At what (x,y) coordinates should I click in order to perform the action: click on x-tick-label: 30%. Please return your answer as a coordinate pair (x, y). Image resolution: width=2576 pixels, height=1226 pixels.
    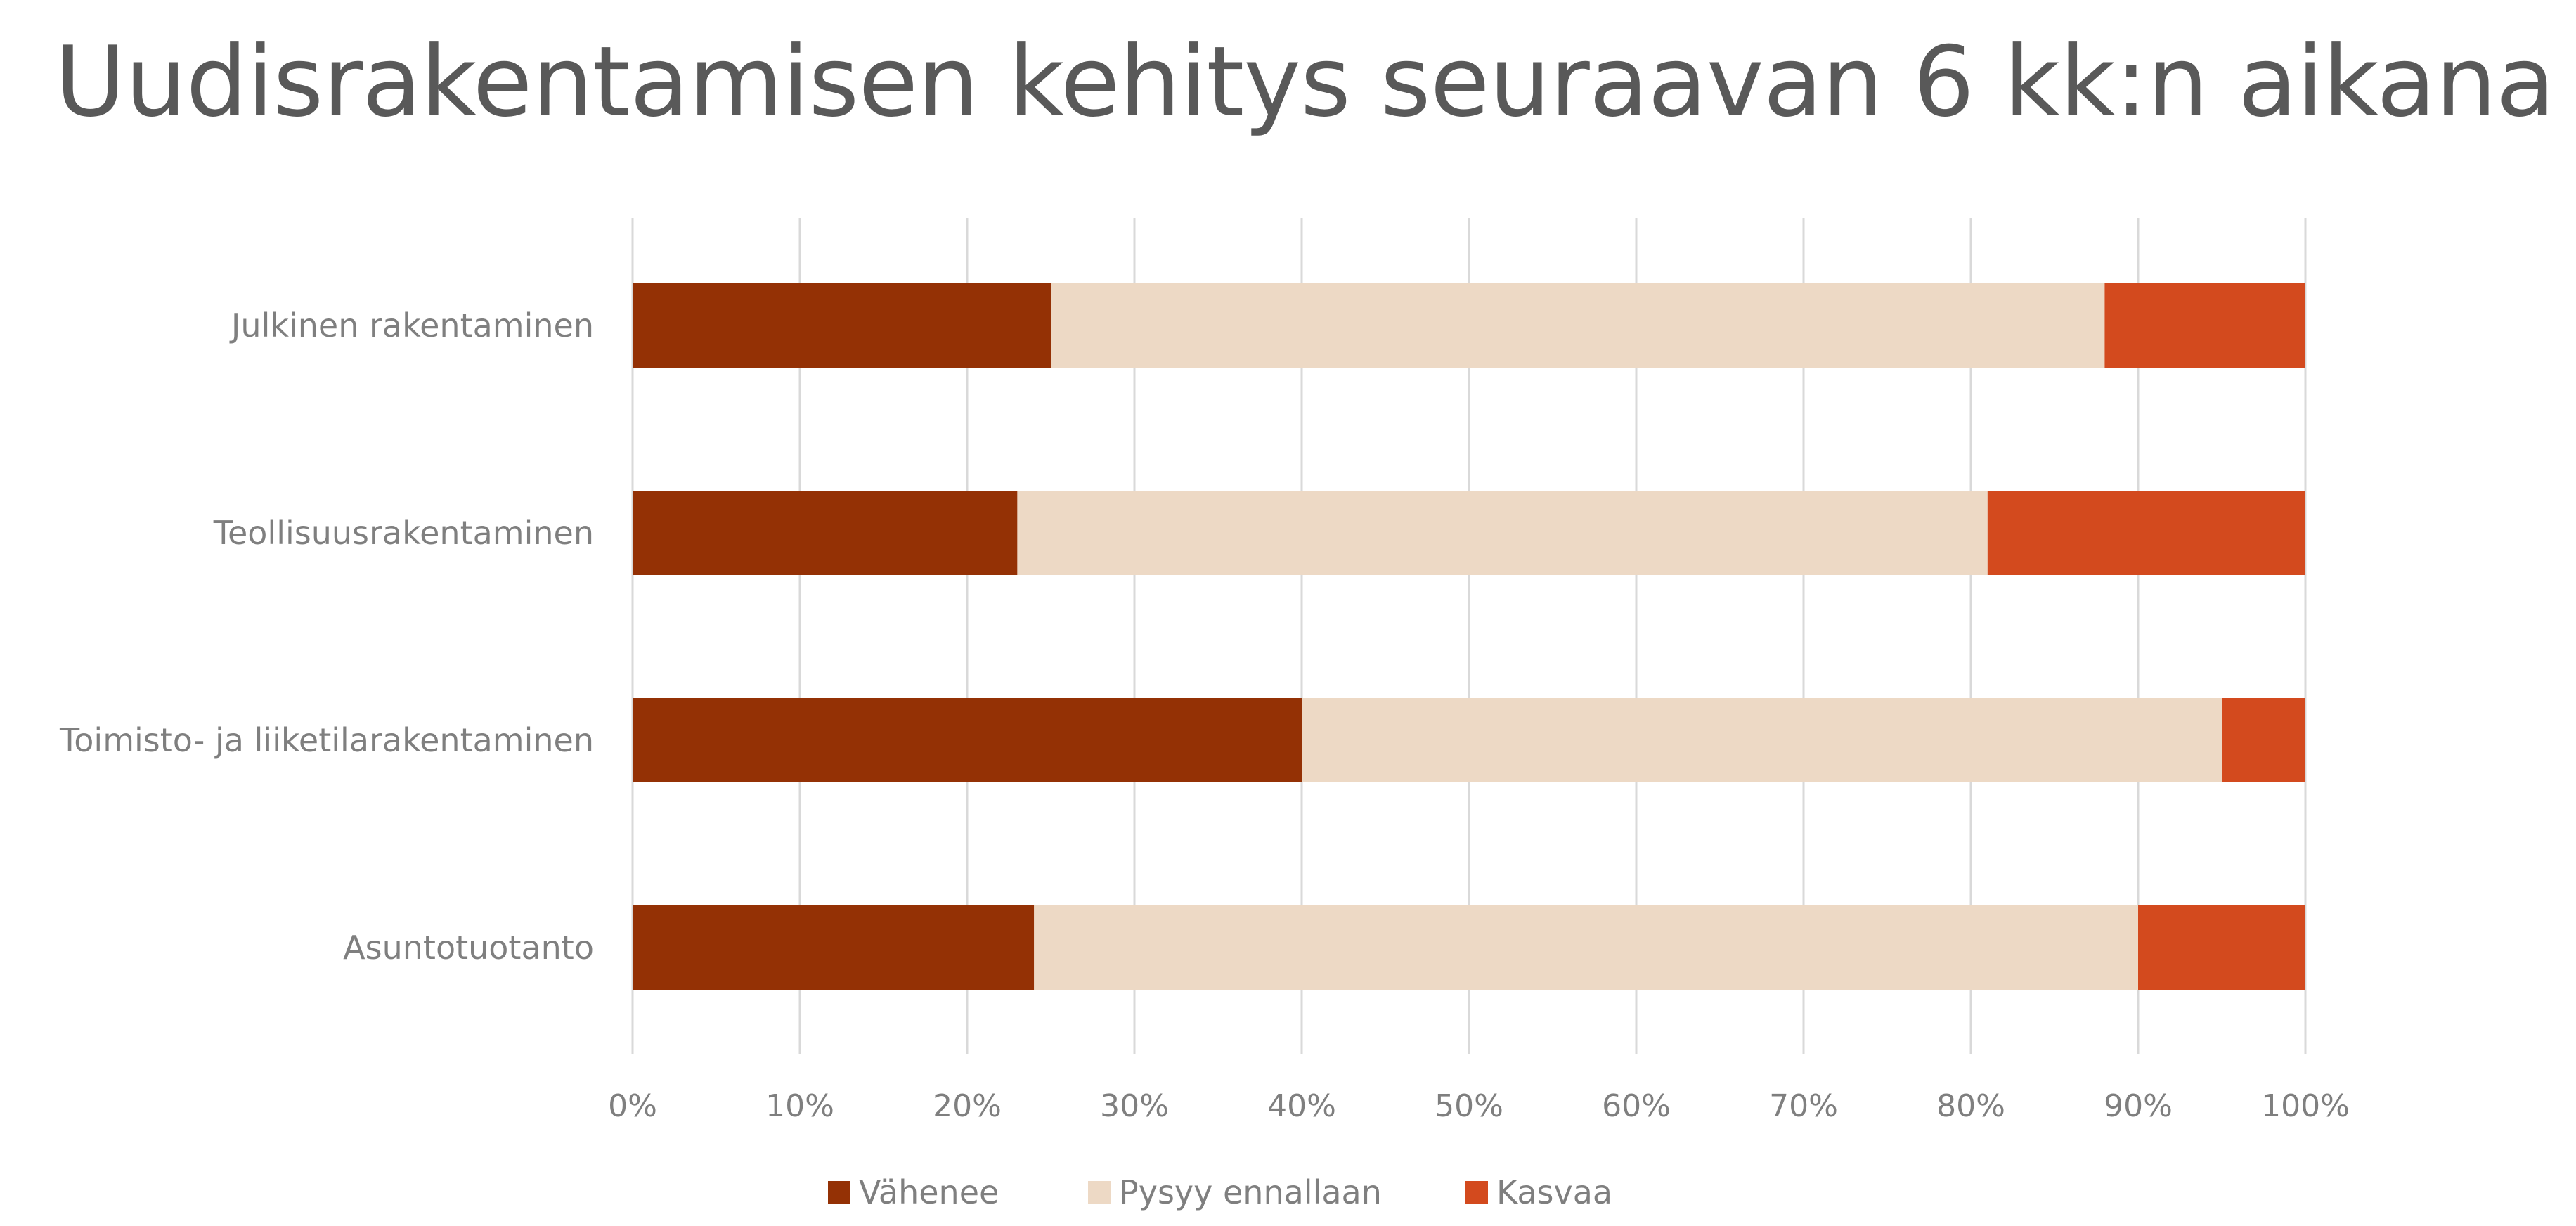
    Looking at the image, I should click on (1134, 1106).